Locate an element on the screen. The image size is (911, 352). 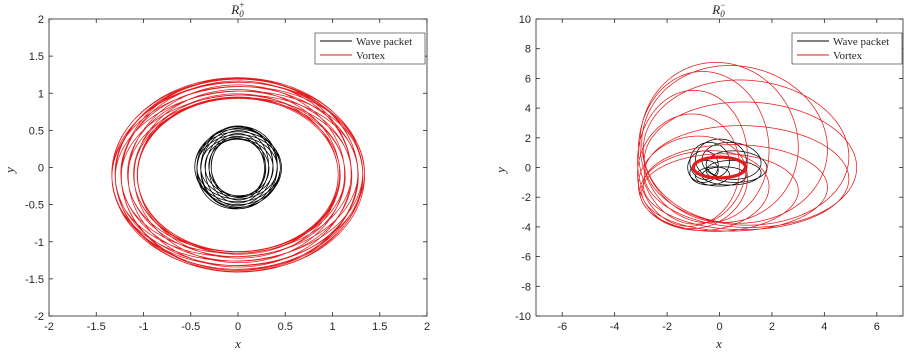
x-tick-label-right: -2 is located at coordinates (667, 327).